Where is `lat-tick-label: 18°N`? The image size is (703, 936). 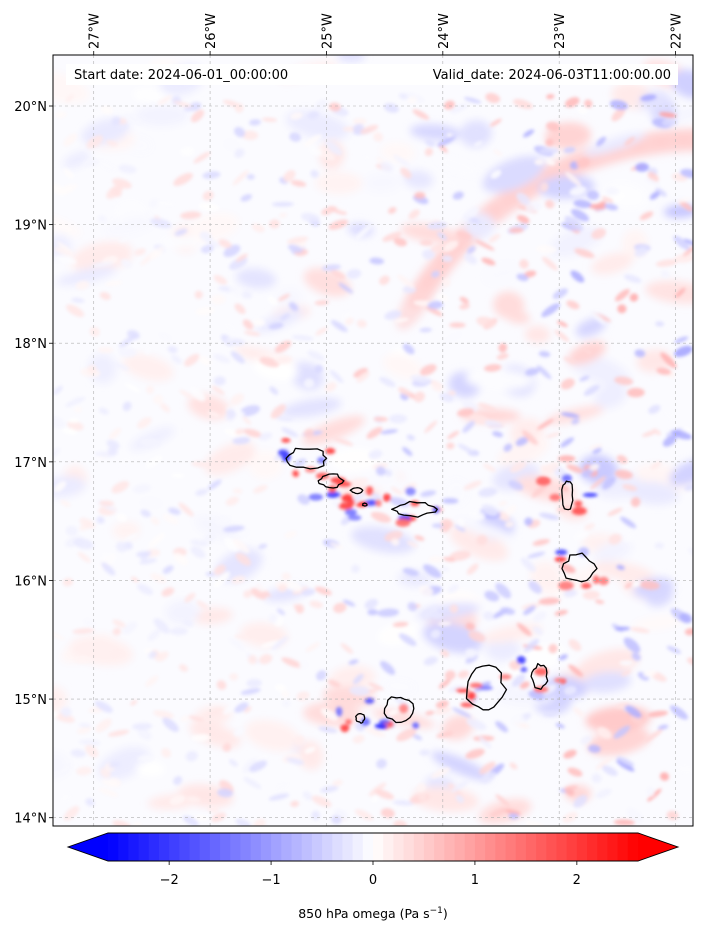 lat-tick-label: 18°N is located at coordinates (30, 344).